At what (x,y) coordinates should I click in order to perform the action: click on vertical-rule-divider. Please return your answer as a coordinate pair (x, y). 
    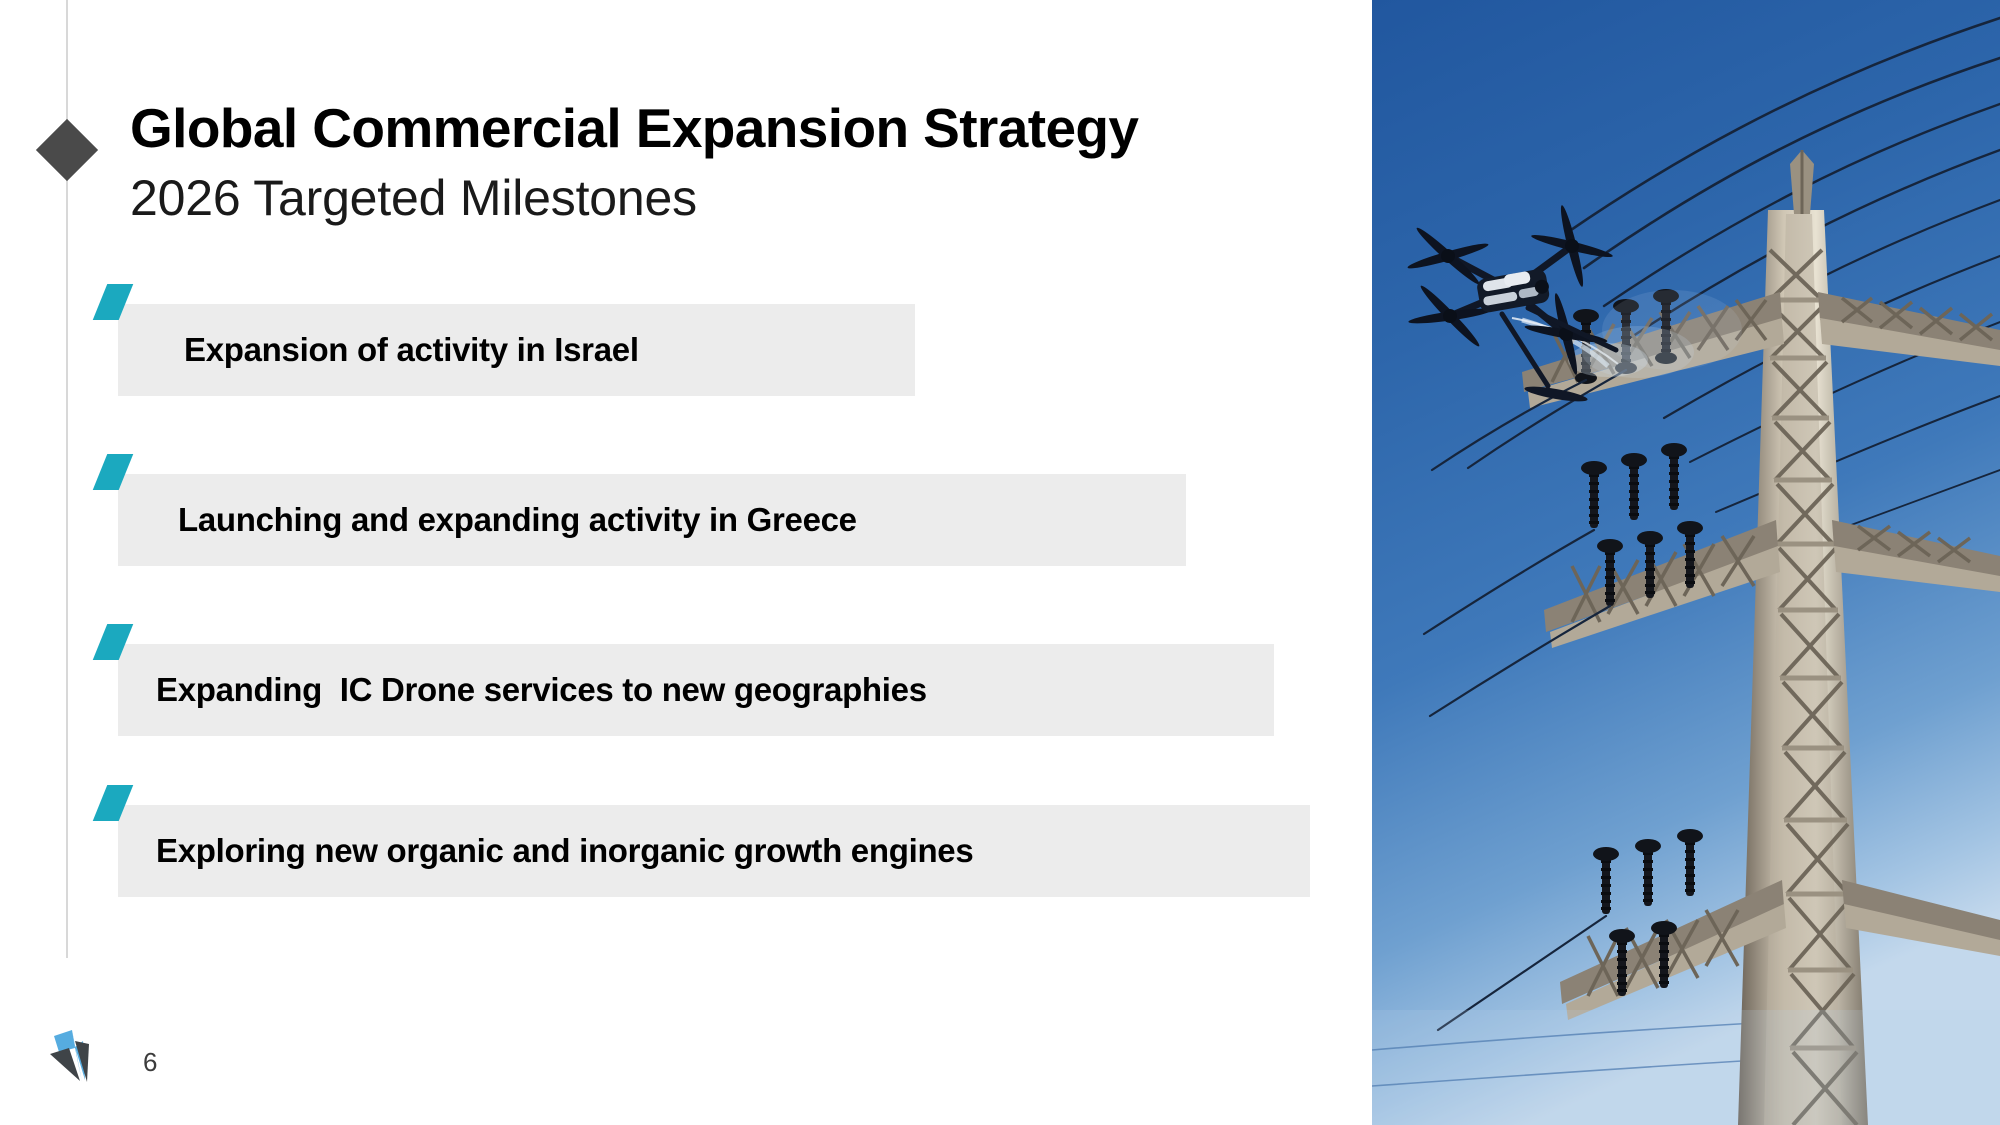
    Looking at the image, I should click on (67, 479).